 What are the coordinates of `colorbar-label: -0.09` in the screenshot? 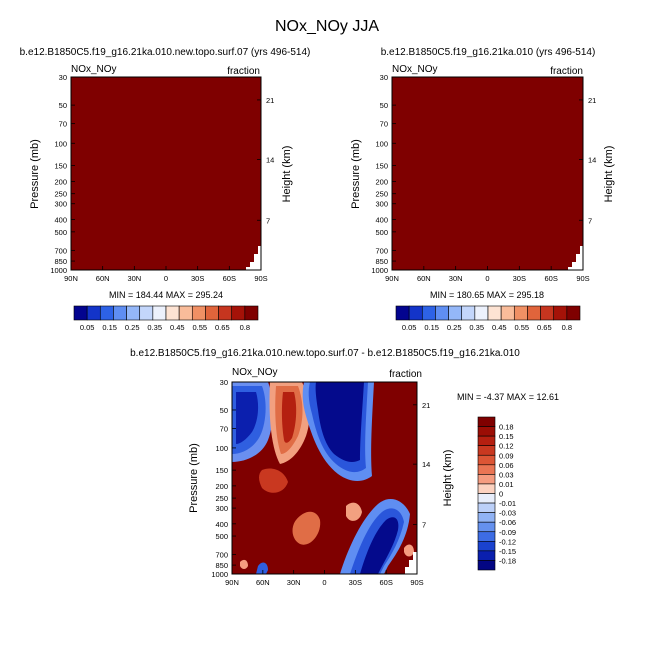 It's located at (507, 532).